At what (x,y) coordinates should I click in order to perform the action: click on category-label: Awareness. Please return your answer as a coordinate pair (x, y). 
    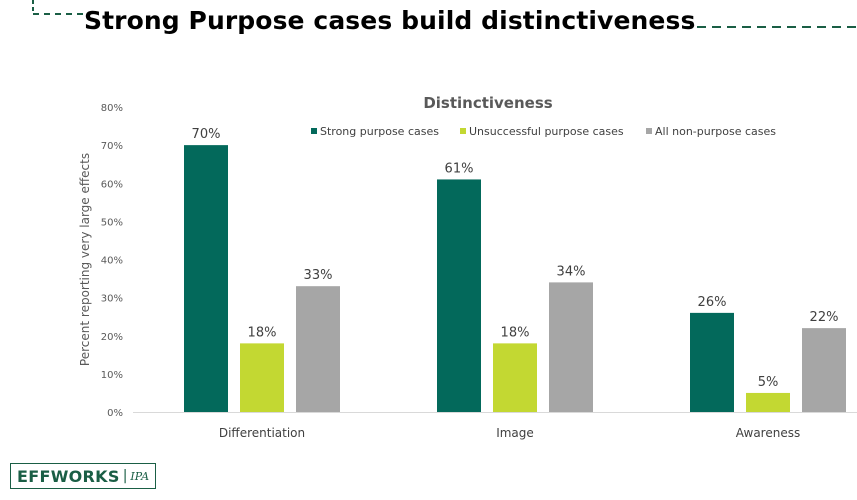
    Looking at the image, I should click on (768, 433).